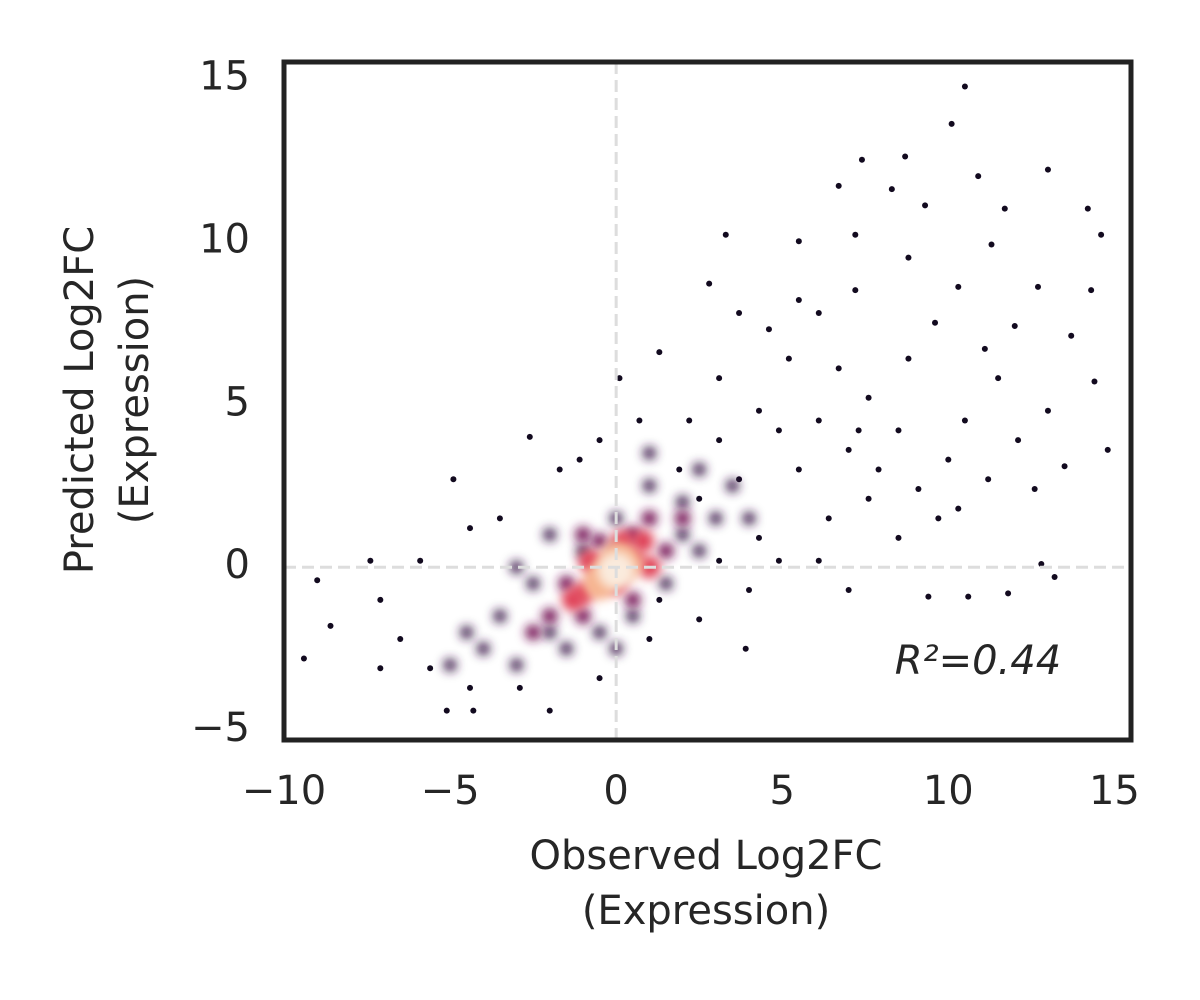 The width and height of the screenshot is (1200, 1000). I want to click on x-axis-label: Observed Log2FC, so click(706, 856).